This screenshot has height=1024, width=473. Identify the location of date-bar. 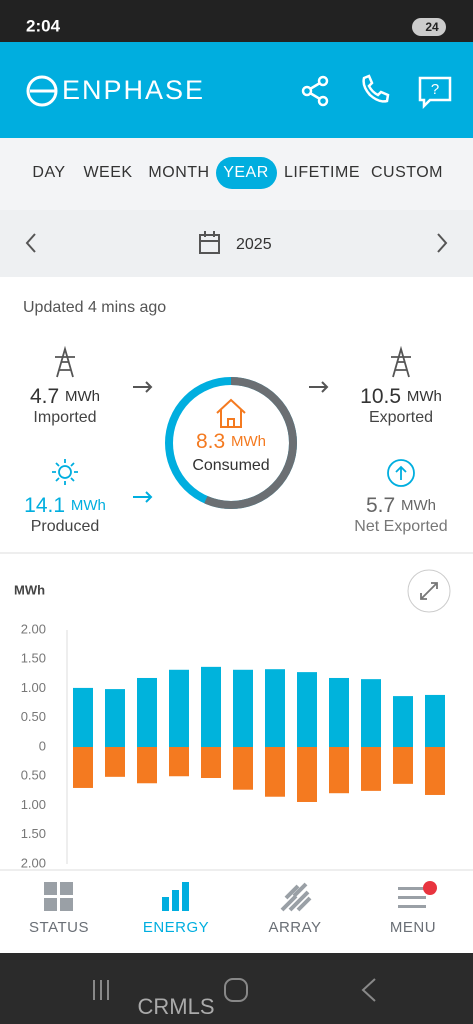
(236, 243).